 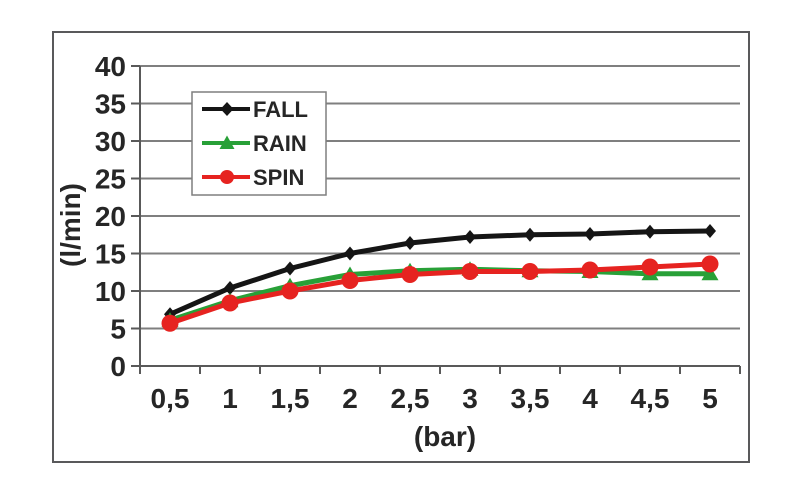 What do you see at coordinates (110, 104) in the screenshot?
I see `y-tick-label: 35` at bounding box center [110, 104].